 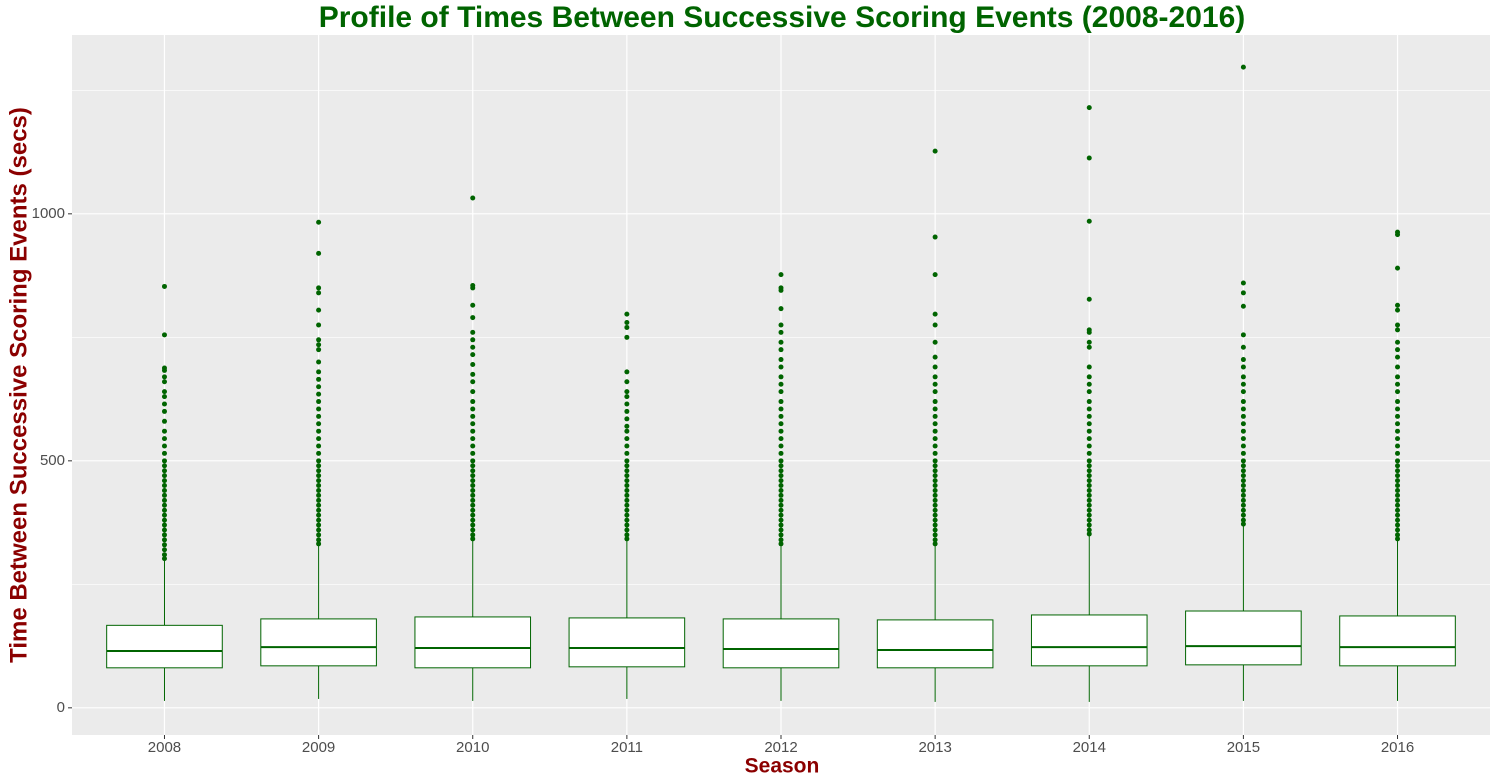 I want to click on x-tick-label: 2009, so click(x=318, y=747).